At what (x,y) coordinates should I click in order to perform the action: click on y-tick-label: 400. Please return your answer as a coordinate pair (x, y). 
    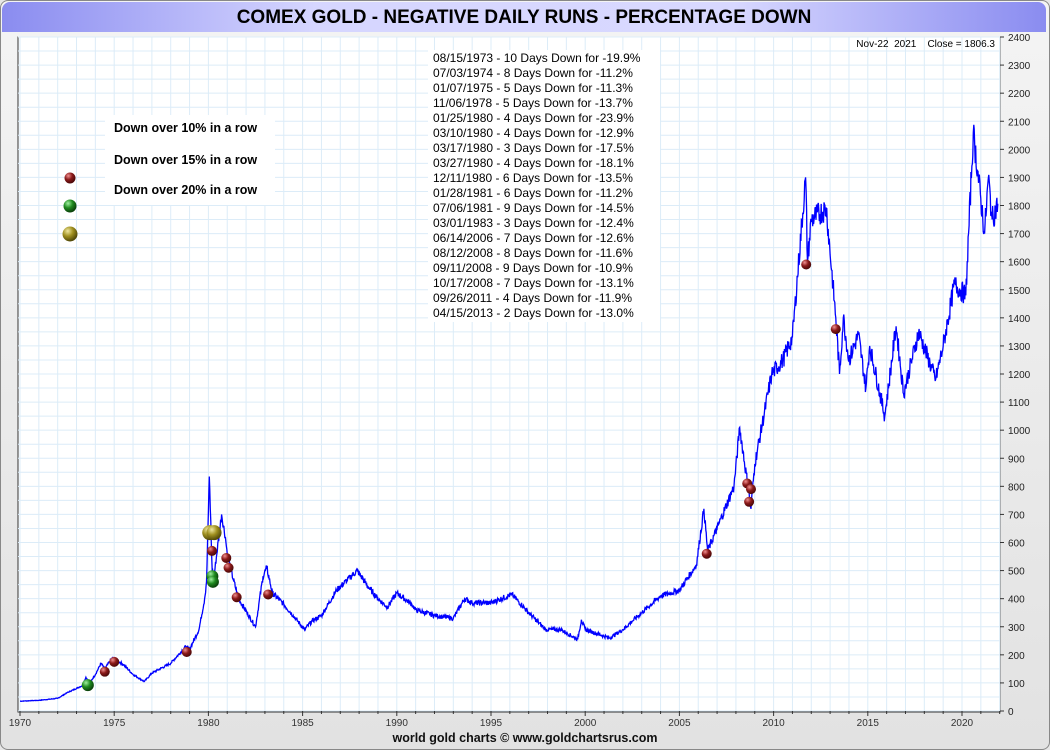
    Looking at the image, I should click on (1016, 600).